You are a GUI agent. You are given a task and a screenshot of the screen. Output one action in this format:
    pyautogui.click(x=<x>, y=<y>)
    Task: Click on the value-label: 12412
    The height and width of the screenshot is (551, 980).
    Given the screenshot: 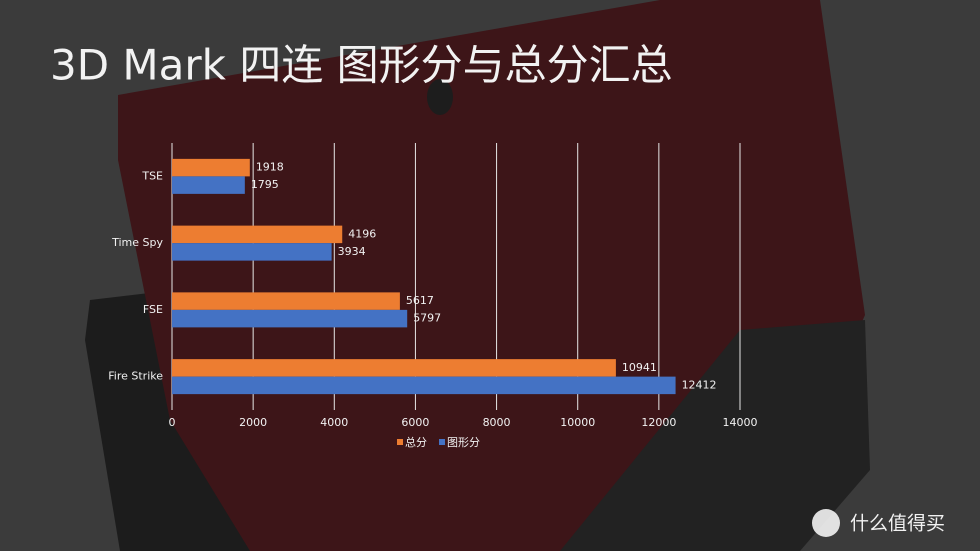 What is the action you would take?
    pyautogui.click(x=699, y=384)
    